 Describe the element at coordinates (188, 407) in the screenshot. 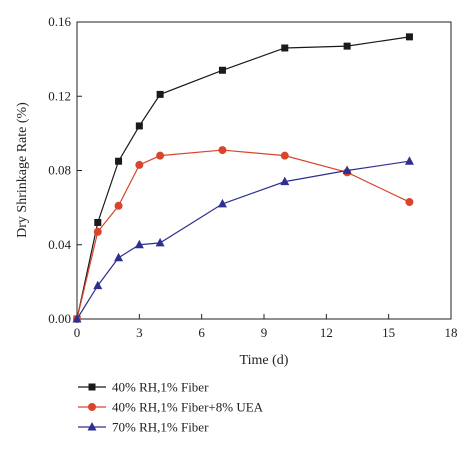

I see `legend-label: 40% RH,1% Fiber+8% UEA` at that location.